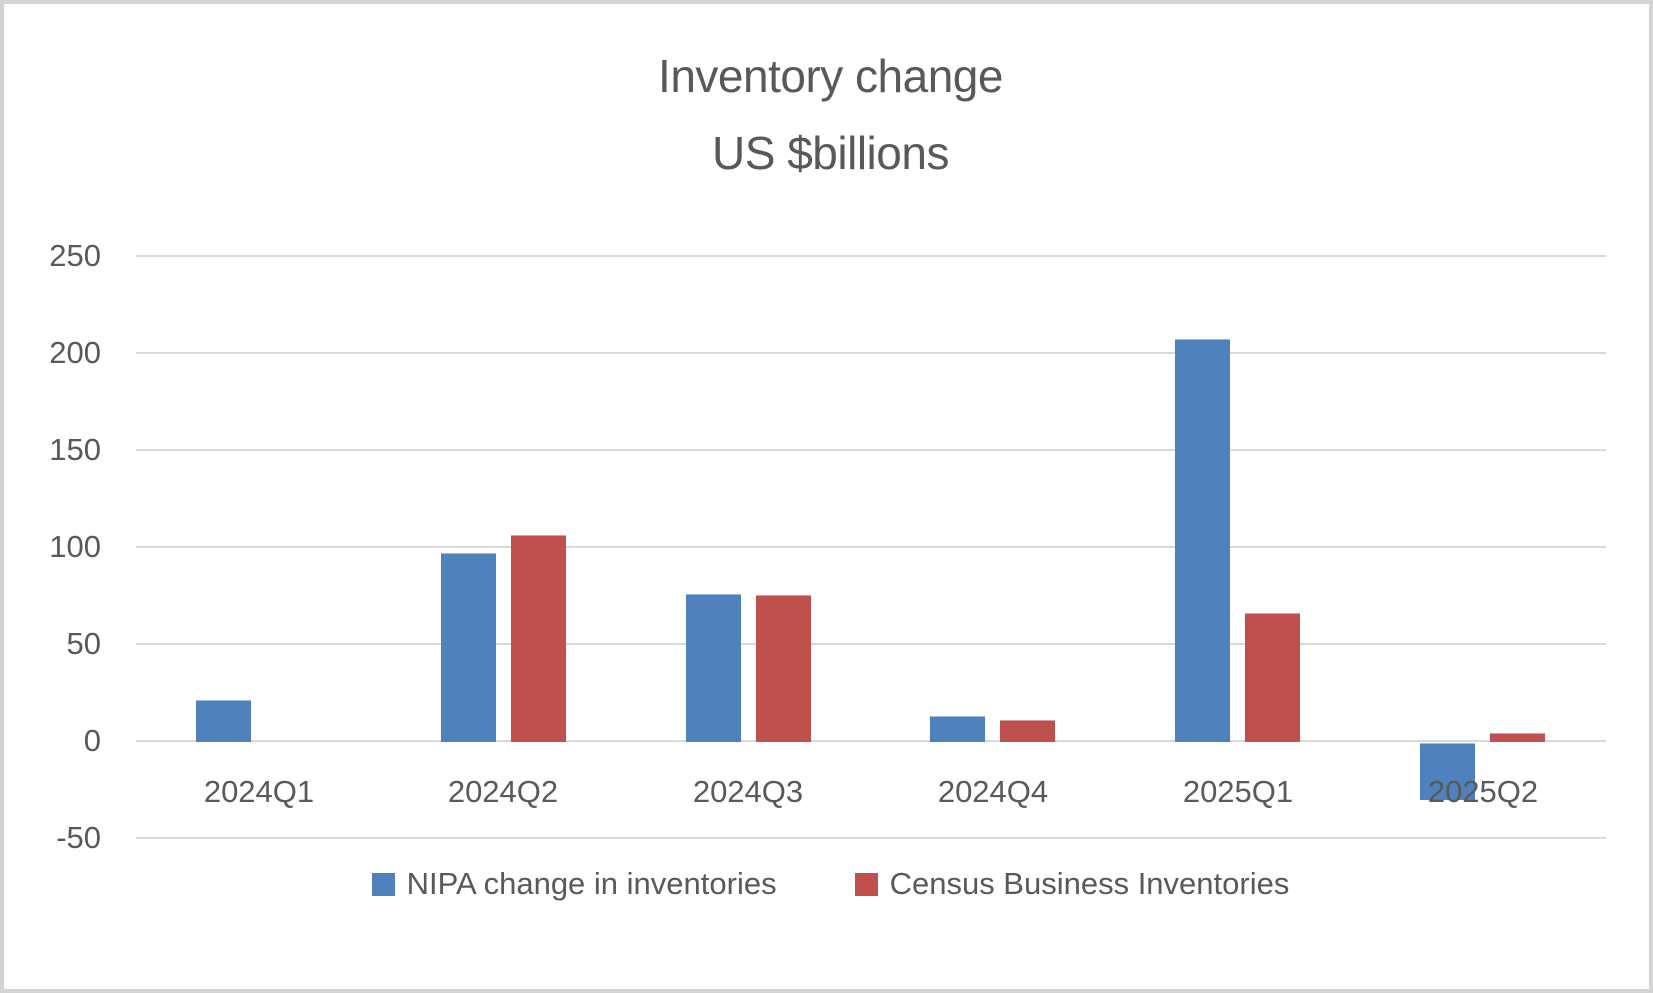 The image size is (1653, 993). I want to click on legend-swatch-red-icon, so click(866, 884).